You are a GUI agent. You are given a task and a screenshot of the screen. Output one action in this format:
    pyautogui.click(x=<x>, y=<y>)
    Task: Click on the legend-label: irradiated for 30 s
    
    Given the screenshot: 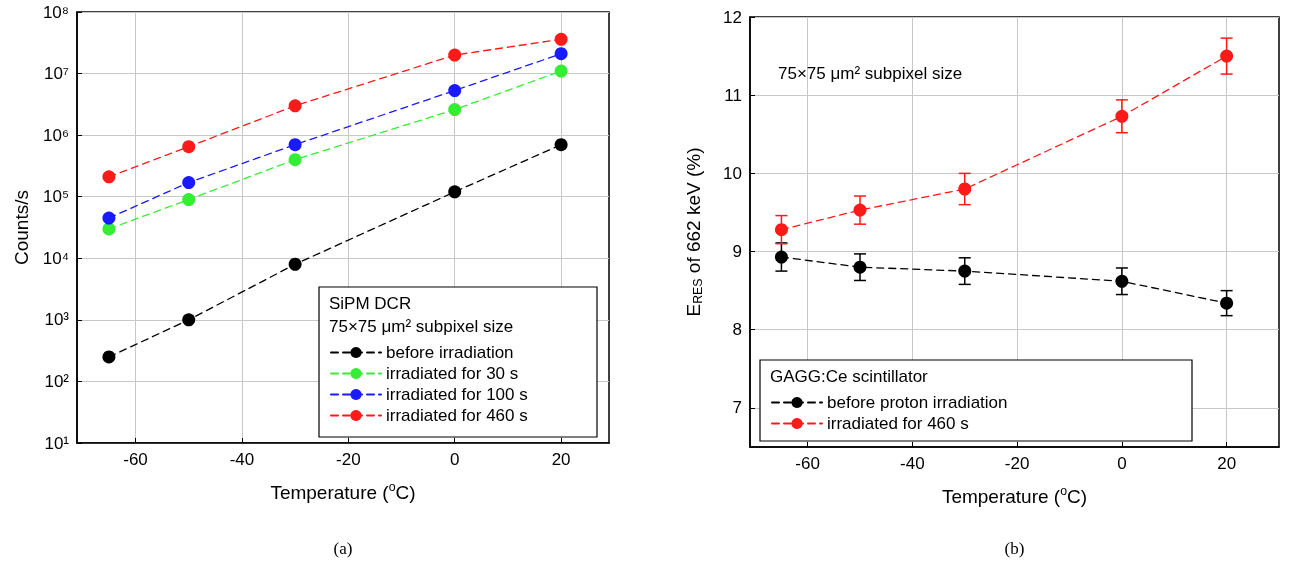 What is the action you would take?
    pyautogui.click(x=452, y=373)
    